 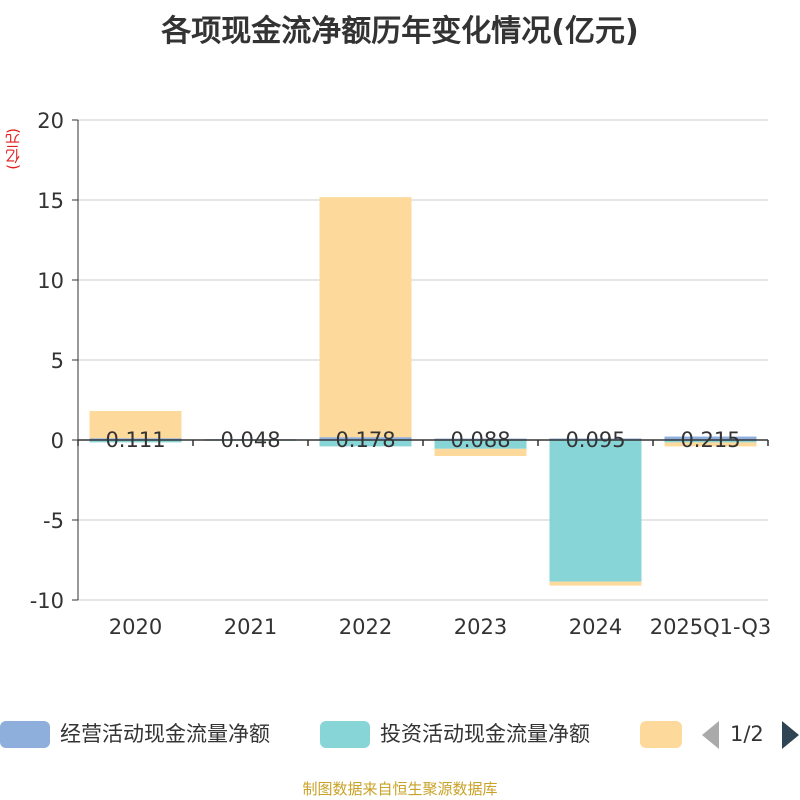 What do you see at coordinates (595, 511) in the screenshot?
I see `bar-series-1-2024` at bounding box center [595, 511].